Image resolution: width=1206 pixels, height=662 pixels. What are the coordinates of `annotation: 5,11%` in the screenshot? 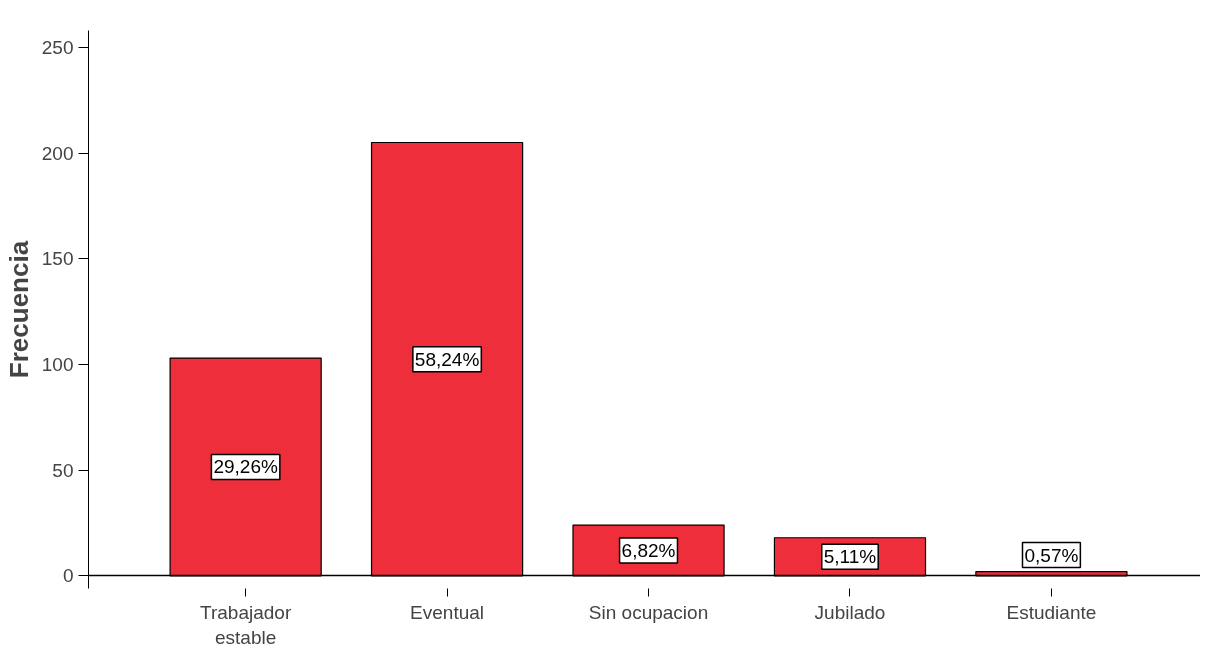 It's located at (850, 557).